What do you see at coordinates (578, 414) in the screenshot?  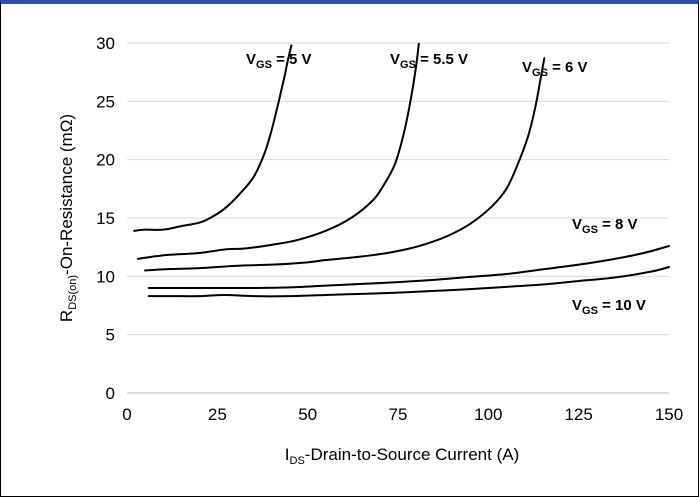 I see `x-tick-label: 125` at bounding box center [578, 414].